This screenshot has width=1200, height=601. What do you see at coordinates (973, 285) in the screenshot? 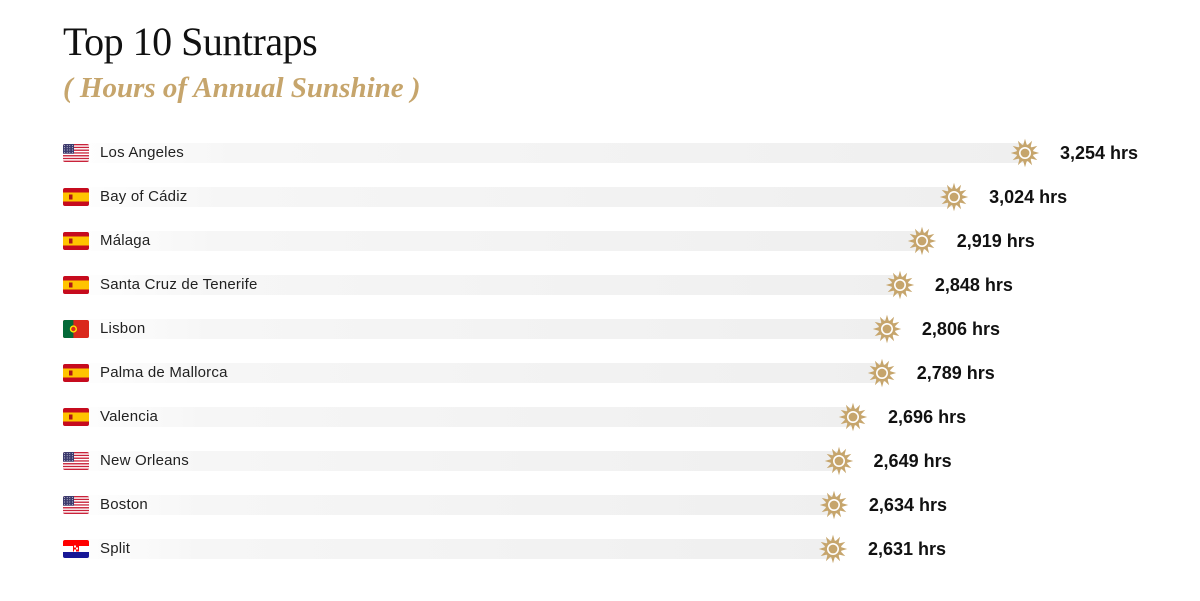
I see `data-label: 2,848 hrs` at bounding box center [973, 285].